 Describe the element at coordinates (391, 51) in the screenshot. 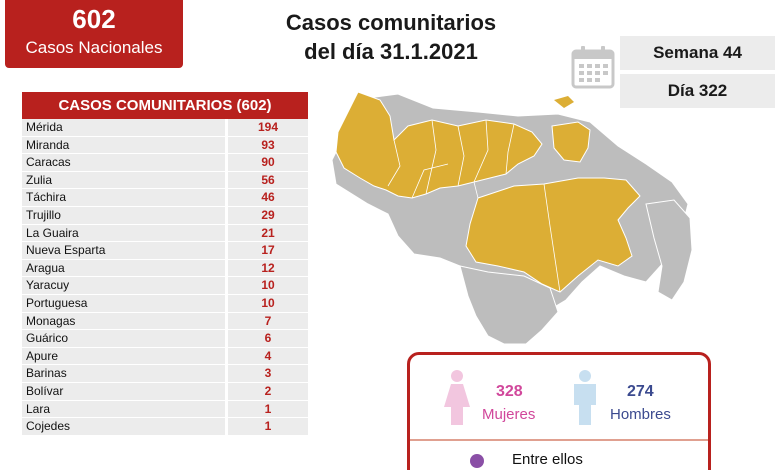

I see `title-line-2: del día 31.1.2021` at that location.